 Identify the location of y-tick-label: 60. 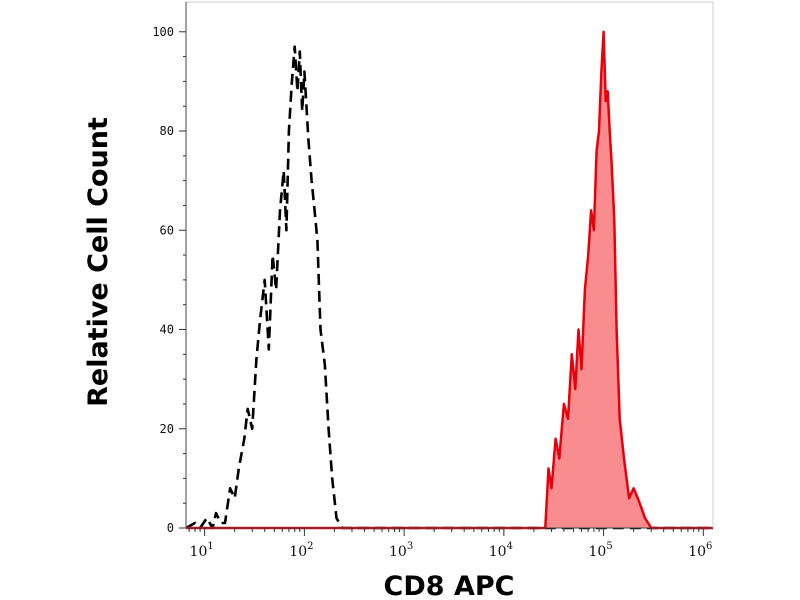
(167, 230).